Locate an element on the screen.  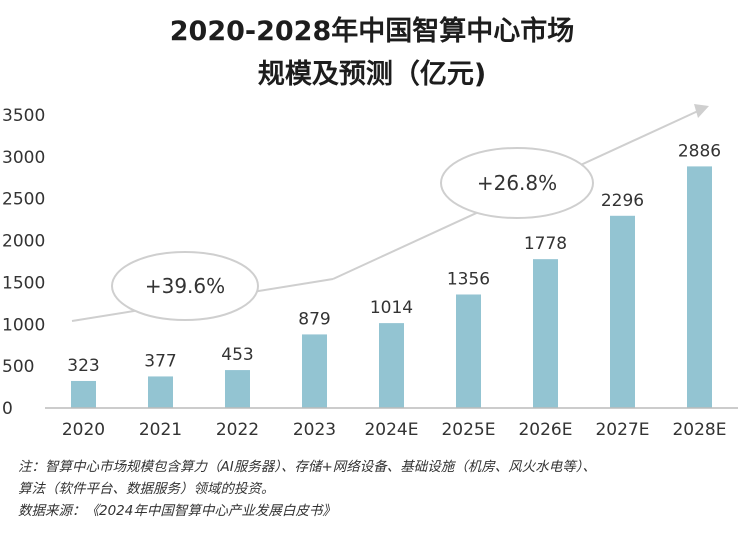
x-tick-label-2021: 2021 is located at coordinates (160, 430).